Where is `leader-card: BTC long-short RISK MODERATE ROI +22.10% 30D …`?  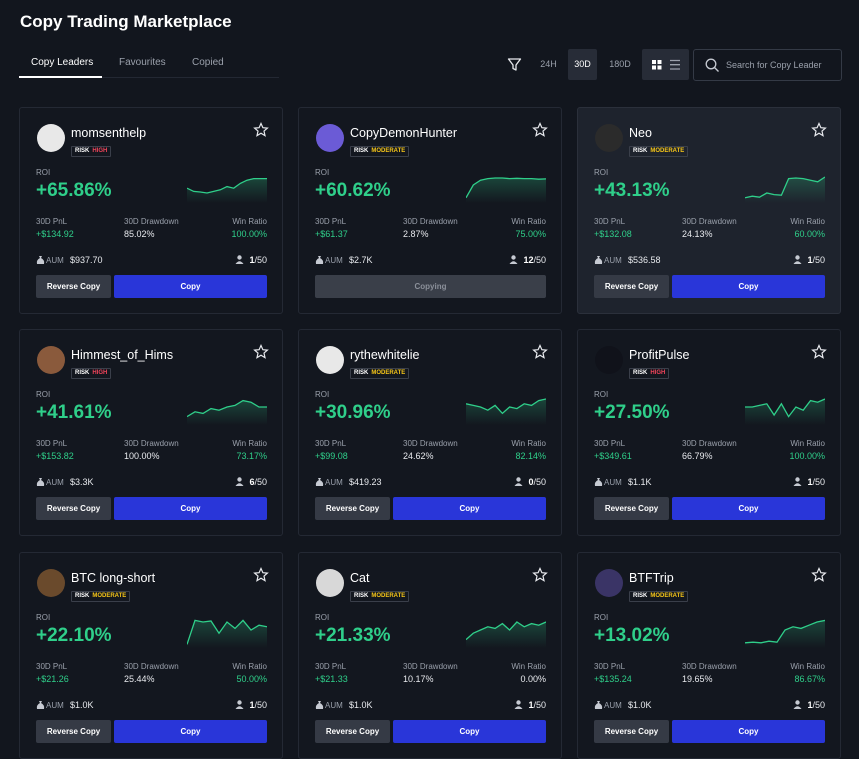
leader-card: BTC long-short RISK MODERATE ROI +22.10% 30D … is located at coordinates (151, 655).